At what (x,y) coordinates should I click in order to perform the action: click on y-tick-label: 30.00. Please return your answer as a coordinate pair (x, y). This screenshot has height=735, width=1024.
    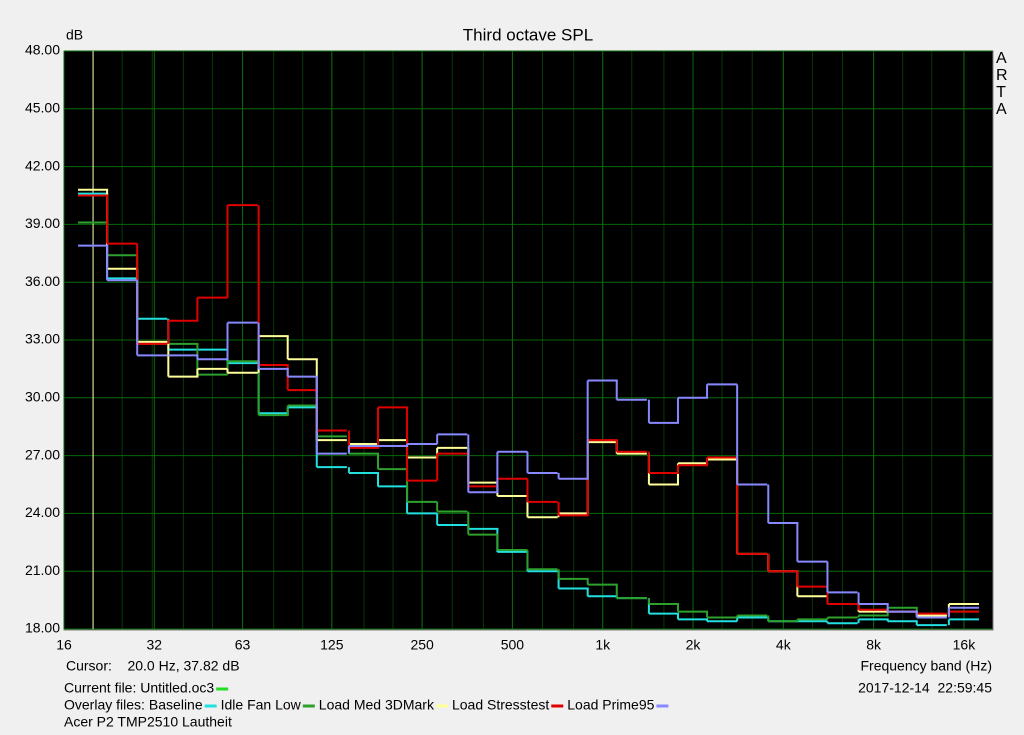
    Looking at the image, I should click on (42, 397).